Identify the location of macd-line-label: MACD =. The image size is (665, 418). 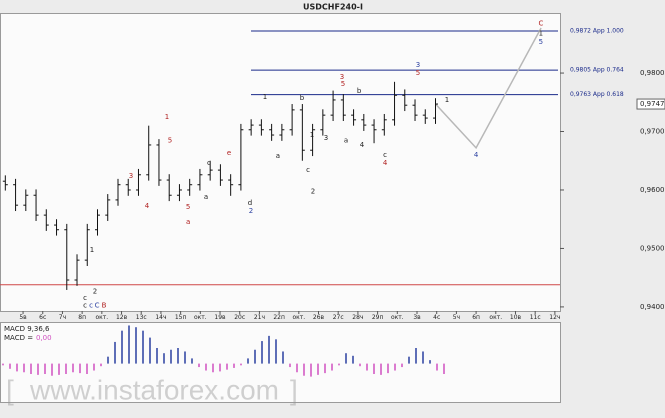
(18, 338).